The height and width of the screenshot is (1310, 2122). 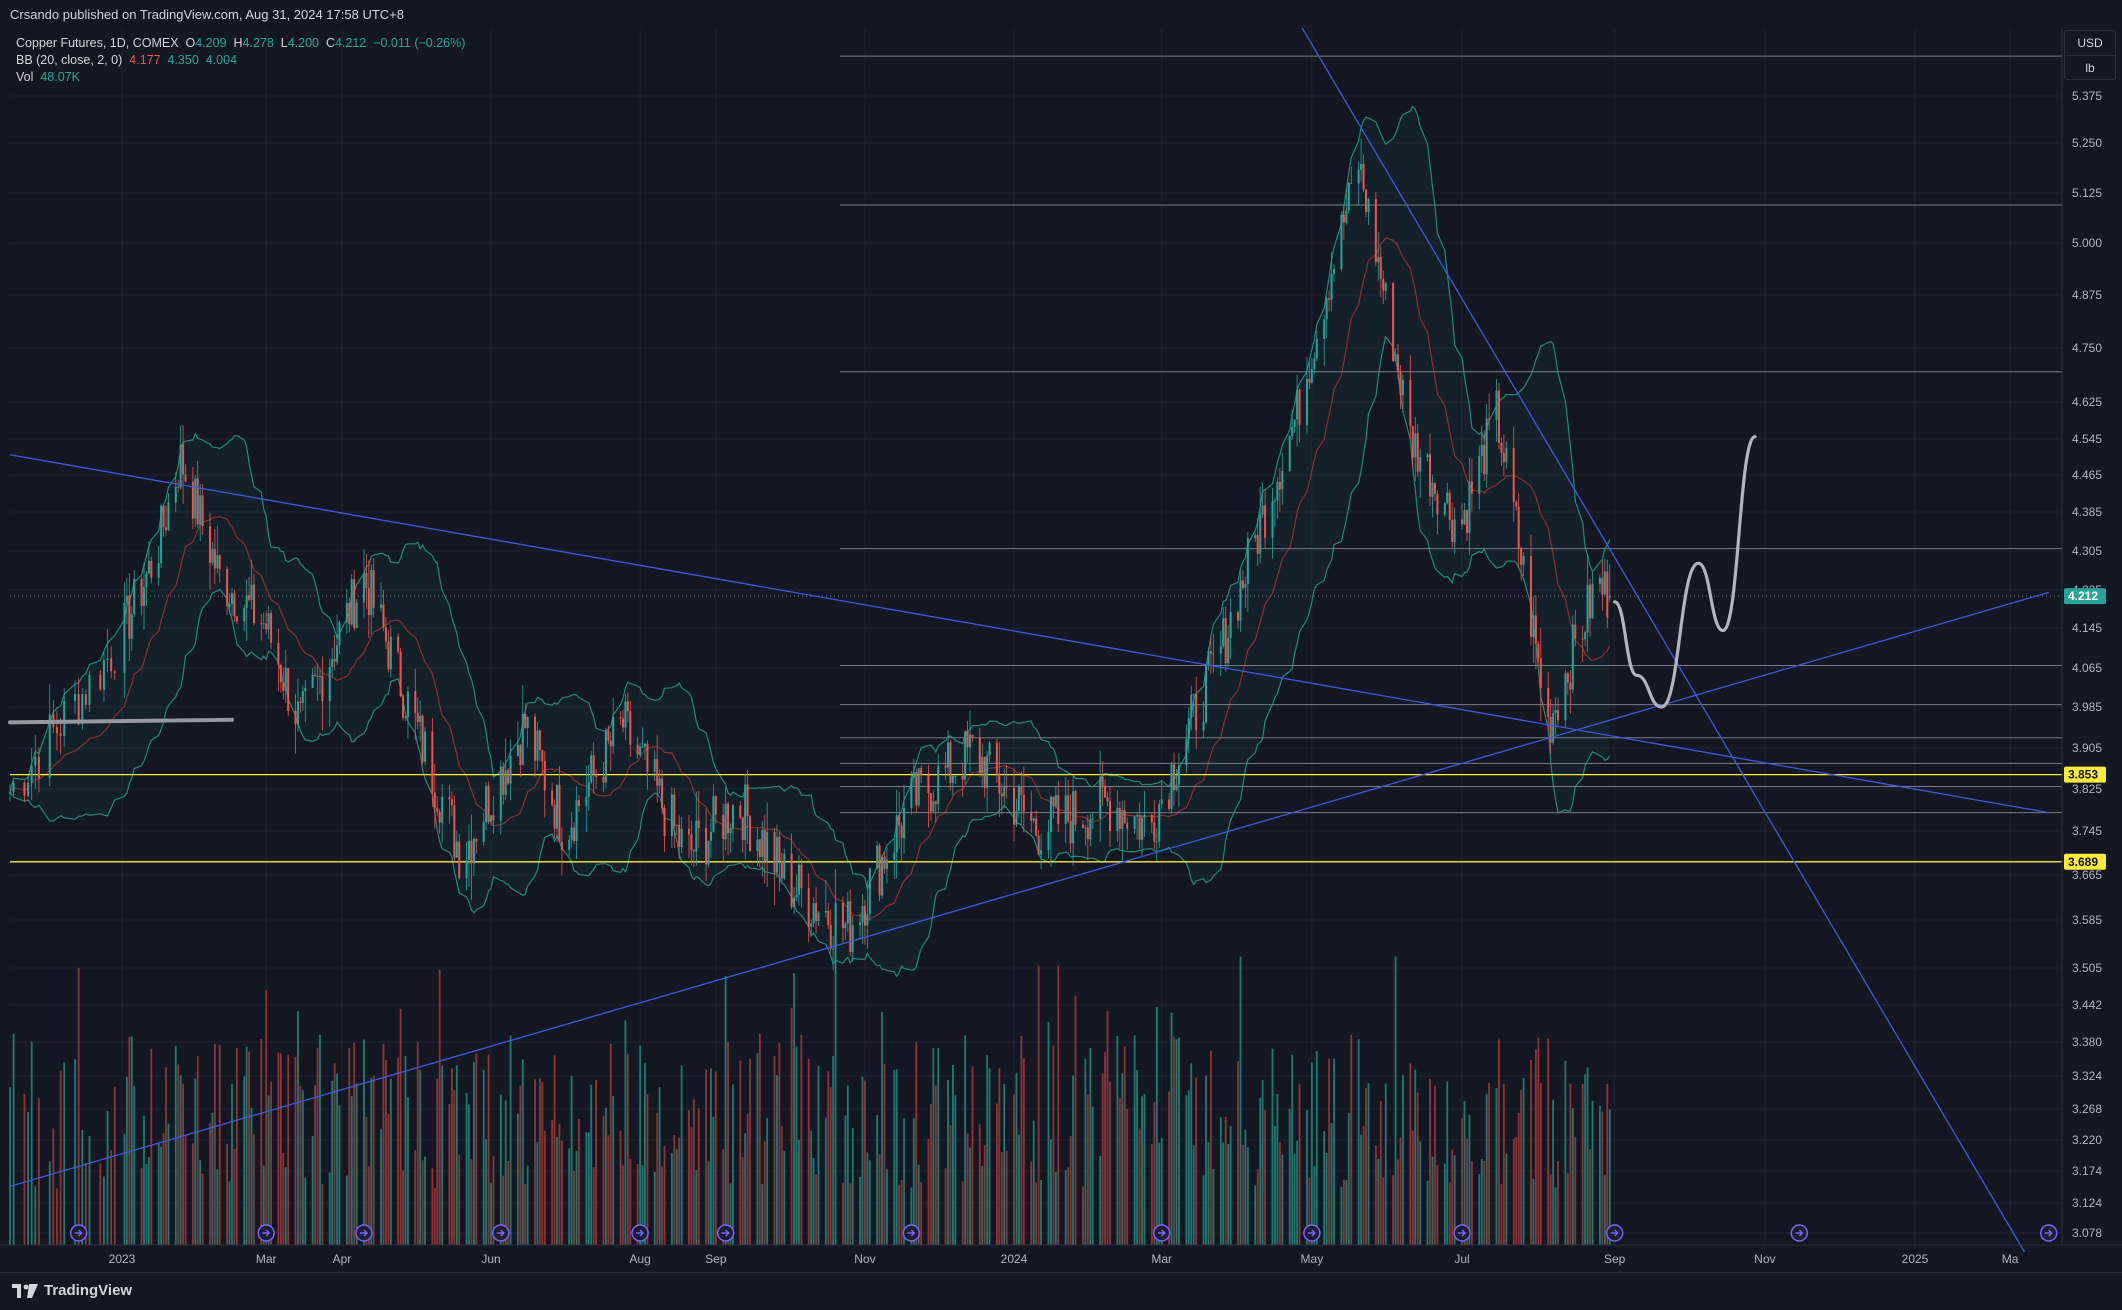 I want to click on event-marker-arrow, so click(x=266, y=1233).